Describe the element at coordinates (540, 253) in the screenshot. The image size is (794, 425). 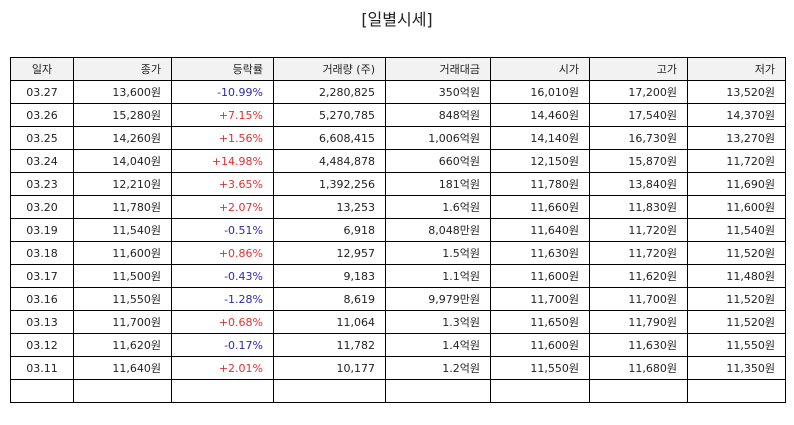
I see `cell-open: 11,630원` at that location.